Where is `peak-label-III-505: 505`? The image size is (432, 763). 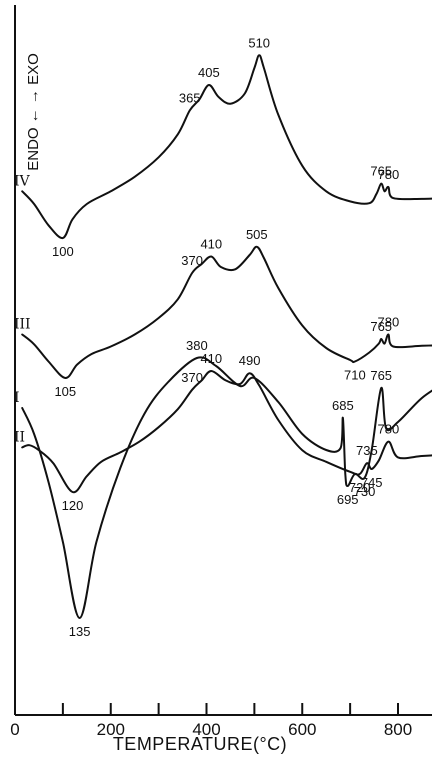 peak-label-III-505: 505 is located at coordinates (257, 234).